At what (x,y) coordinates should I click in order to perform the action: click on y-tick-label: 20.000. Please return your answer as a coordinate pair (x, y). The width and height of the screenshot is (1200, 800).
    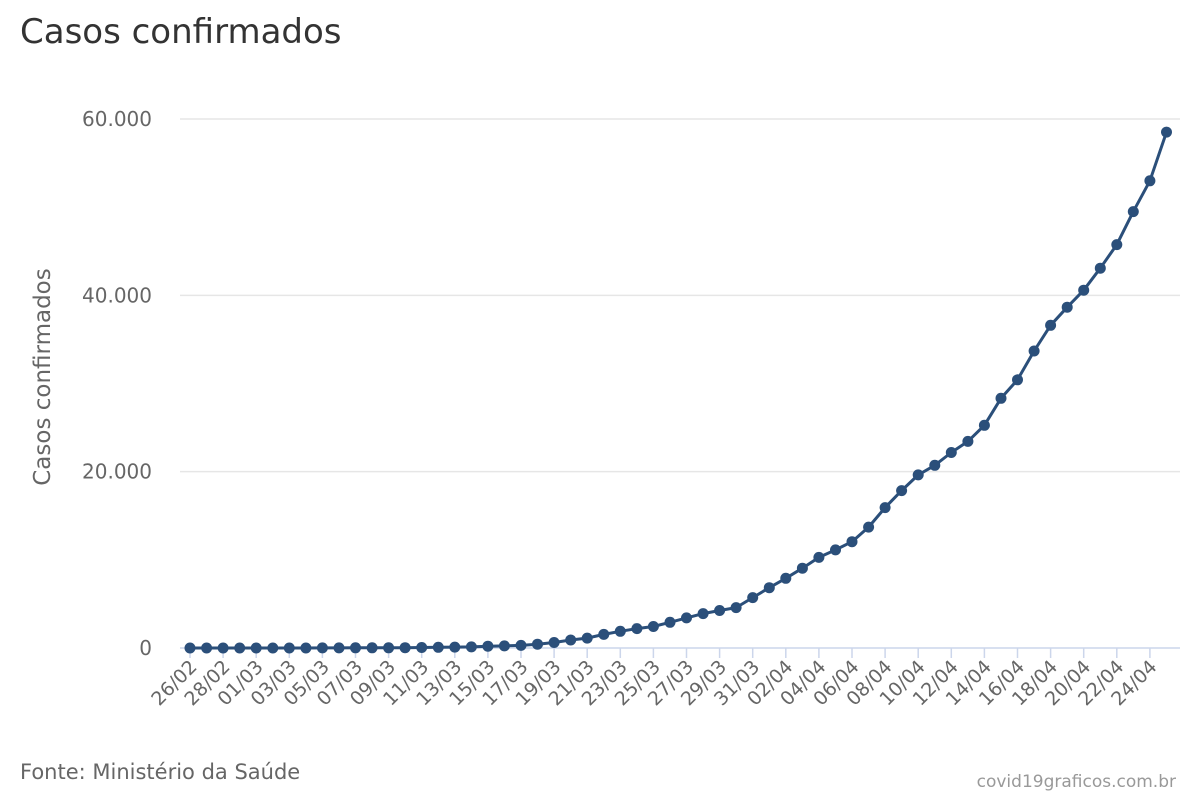
    Looking at the image, I should click on (117, 472).